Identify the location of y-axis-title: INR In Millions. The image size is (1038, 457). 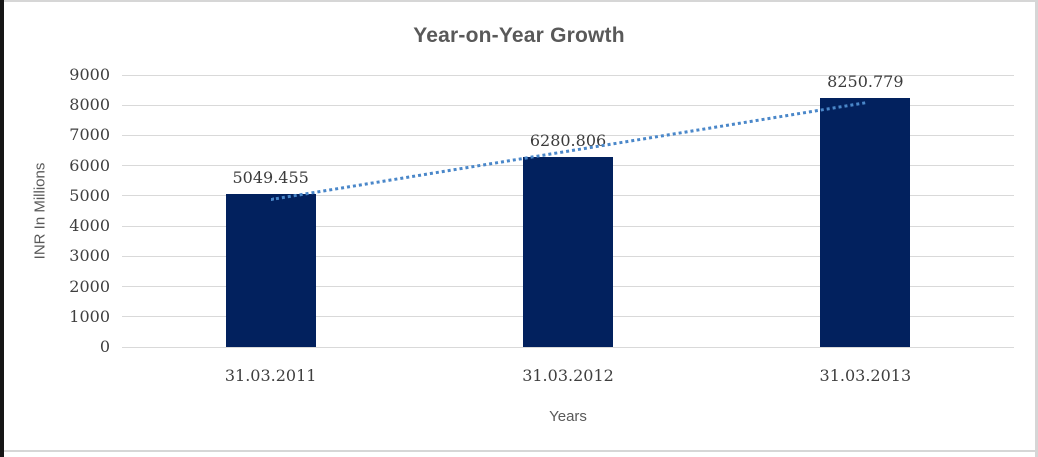
(40, 211).